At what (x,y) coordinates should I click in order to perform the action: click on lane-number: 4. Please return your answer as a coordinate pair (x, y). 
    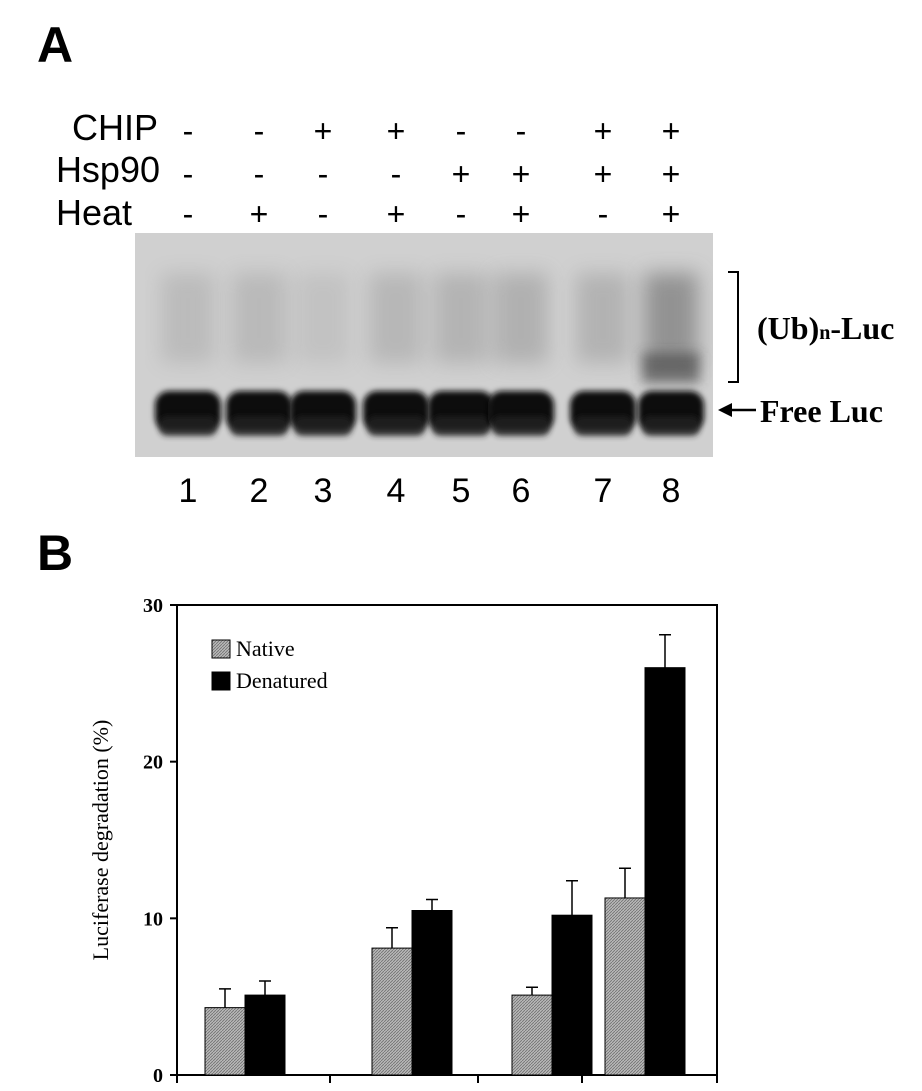
    Looking at the image, I should click on (396, 491).